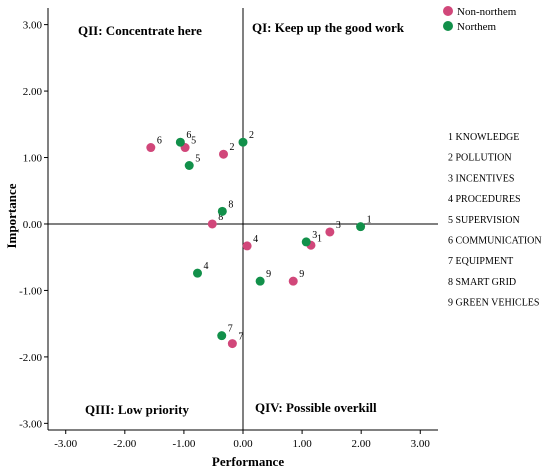  What do you see at coordinates (316, 407) in the screenshot?
I see `quadrant-label-q4: QIV: Possible overkill` at bounding box center [316, 407].